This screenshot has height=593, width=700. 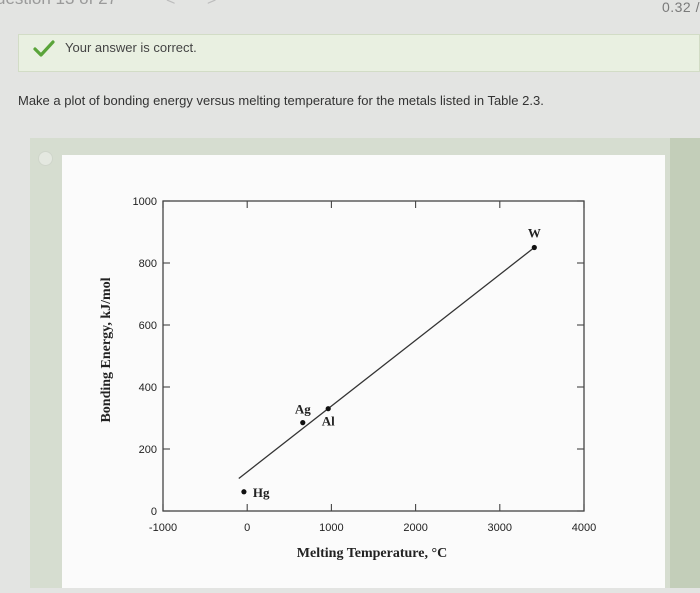 I want to click on y-axis-label: Bonding Energy, kJ/mol, so click(x=106, y=349).